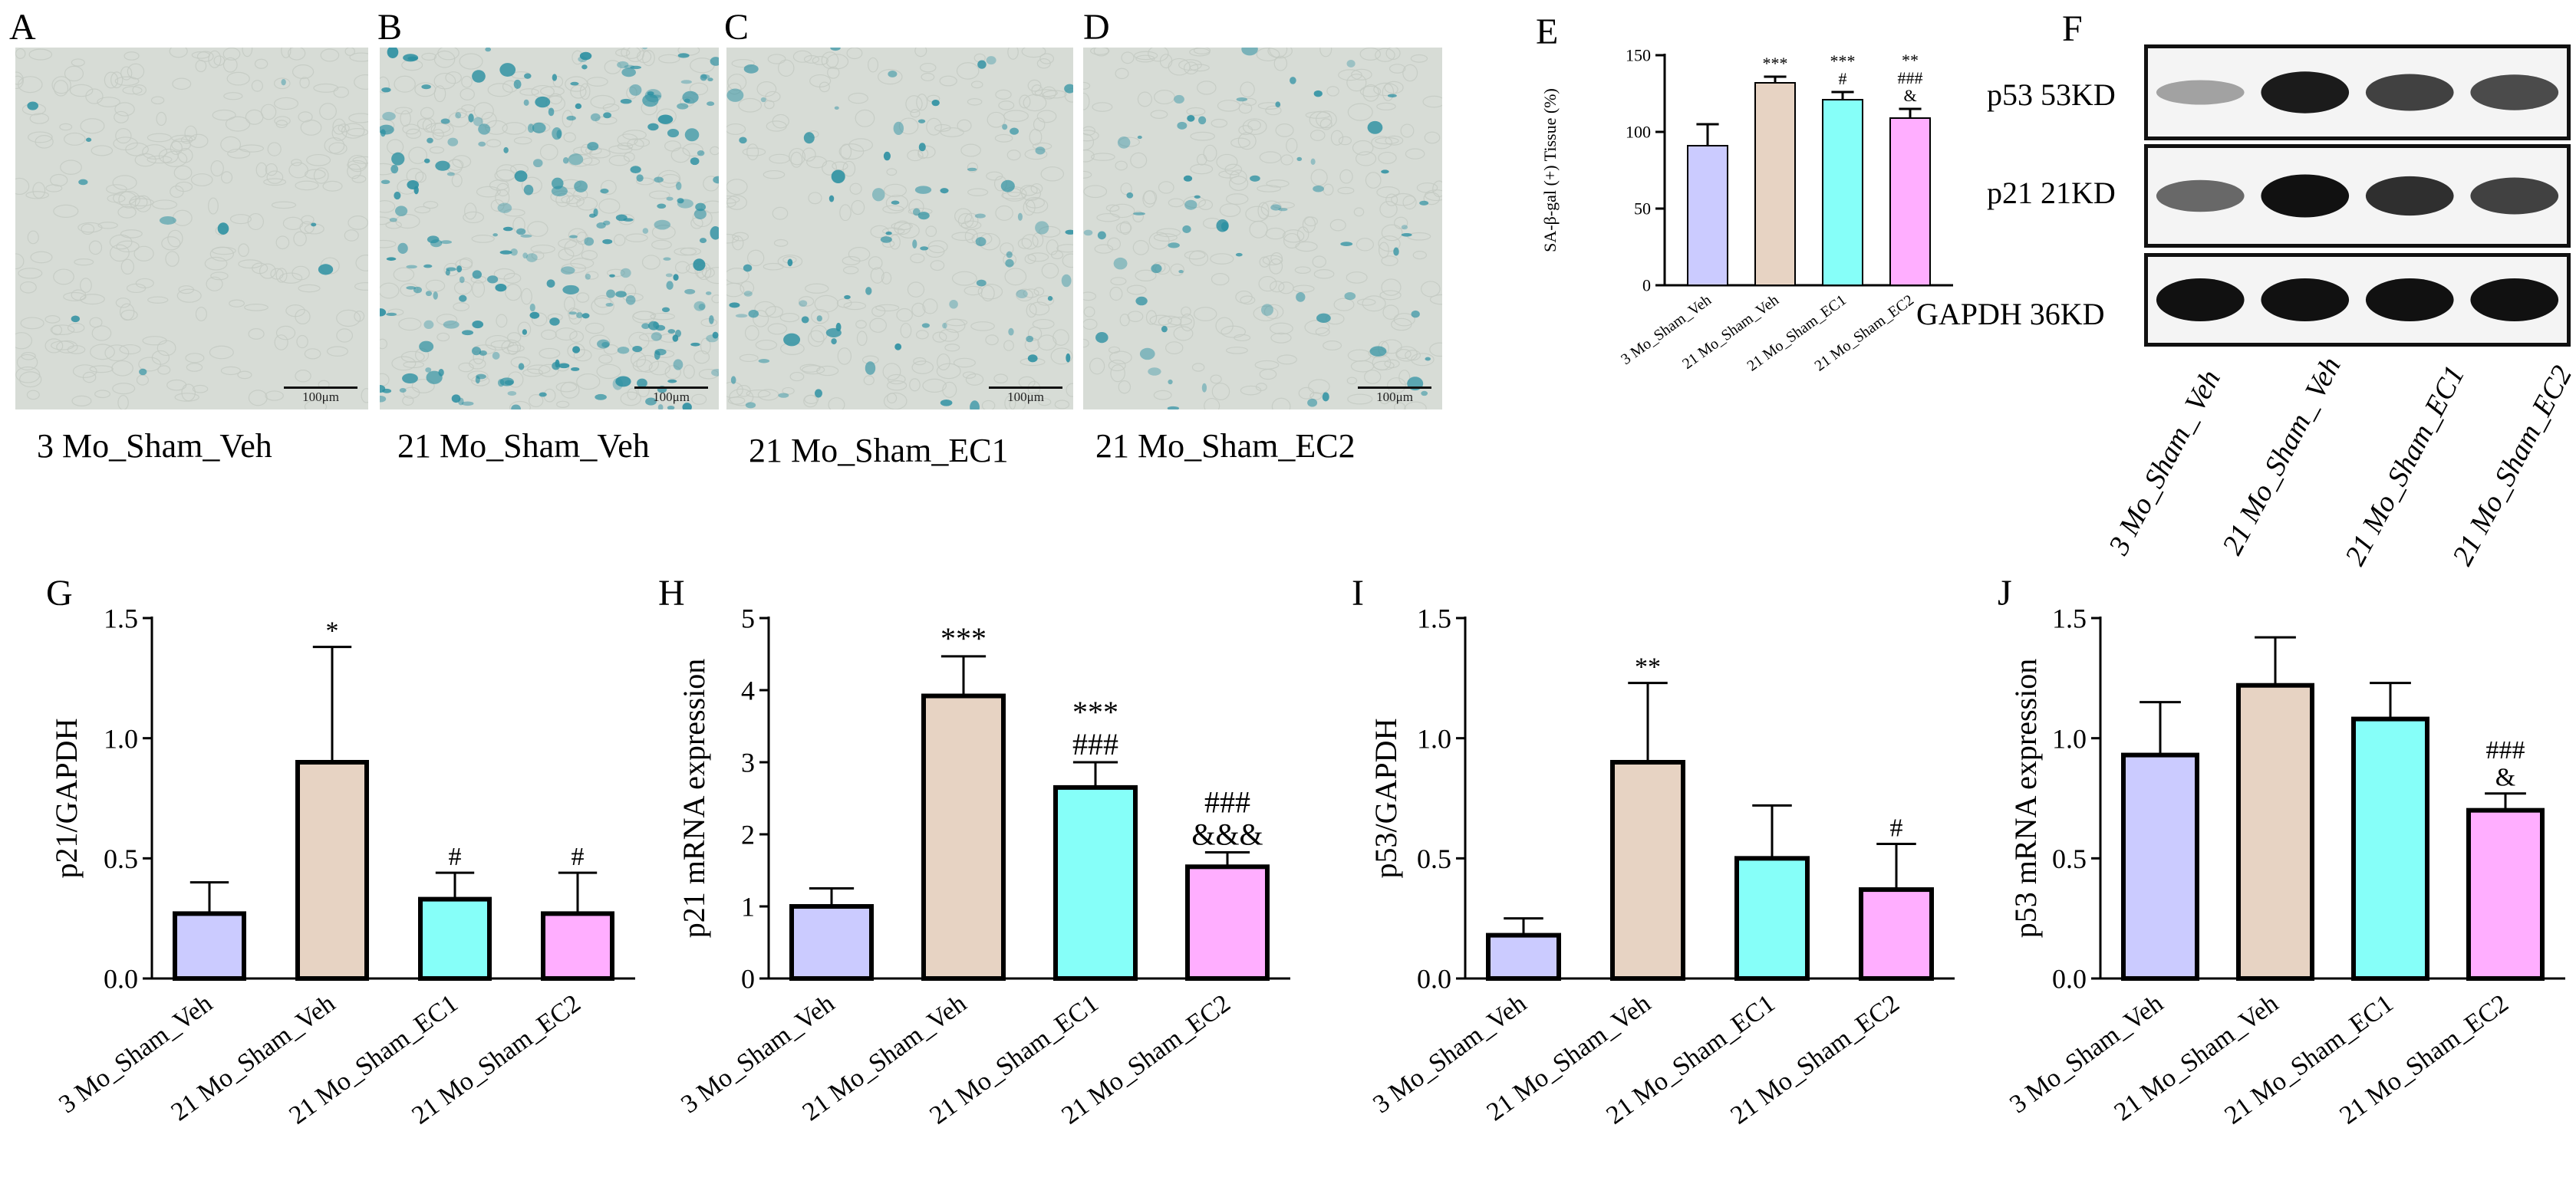 This screenshot has width=2576, height=1184. I want to click on lane-label-4: 21 Mo_Sham_EC2, so click(2511, 465).